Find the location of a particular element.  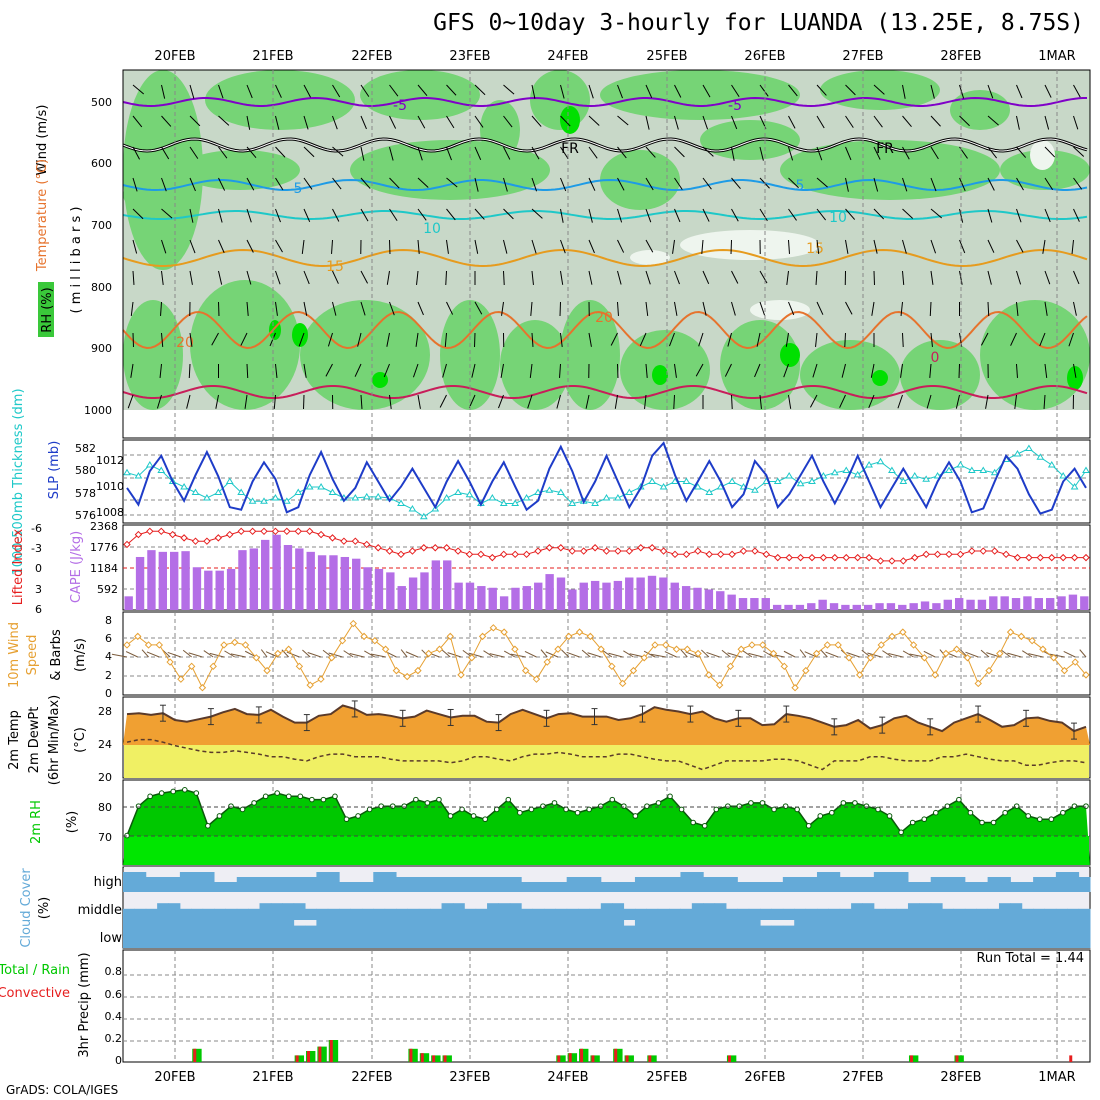

slp-ytick-right: 1008 is located at coordinates (110, 512).